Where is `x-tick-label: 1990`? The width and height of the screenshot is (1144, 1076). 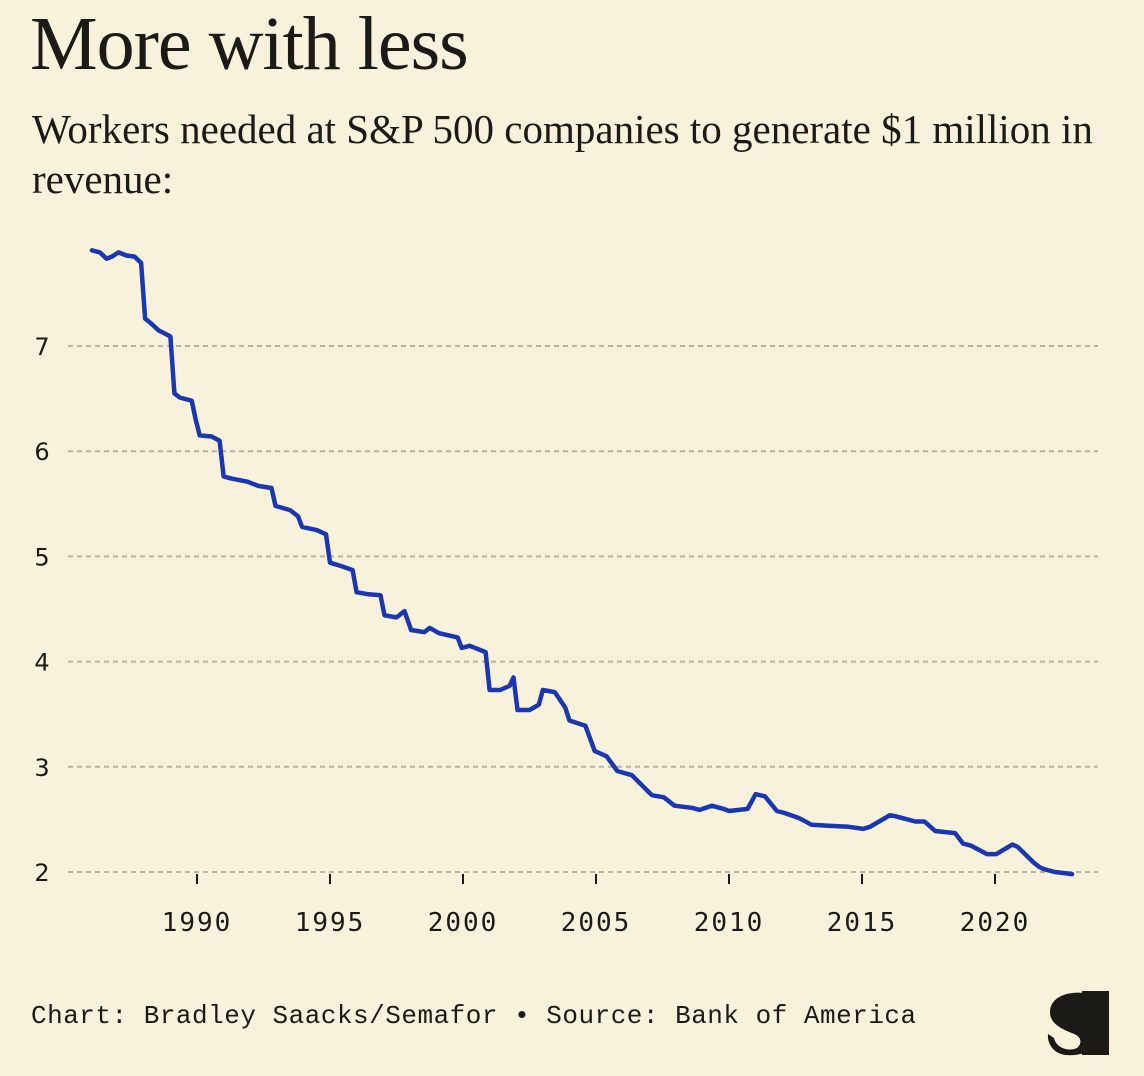 x-tick-label: 1990 is located at coordinates (197, 923).